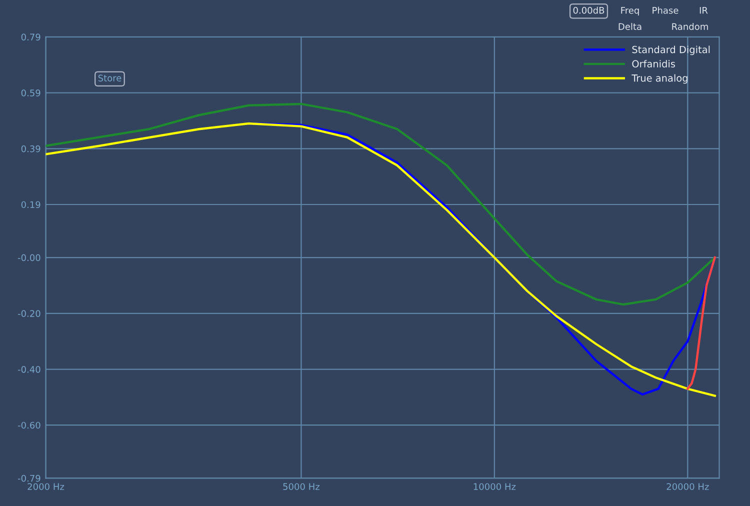 Image resolution: width=750 pixels, height=506 pixels. I want to click on text: Delta, so click(630, 26).